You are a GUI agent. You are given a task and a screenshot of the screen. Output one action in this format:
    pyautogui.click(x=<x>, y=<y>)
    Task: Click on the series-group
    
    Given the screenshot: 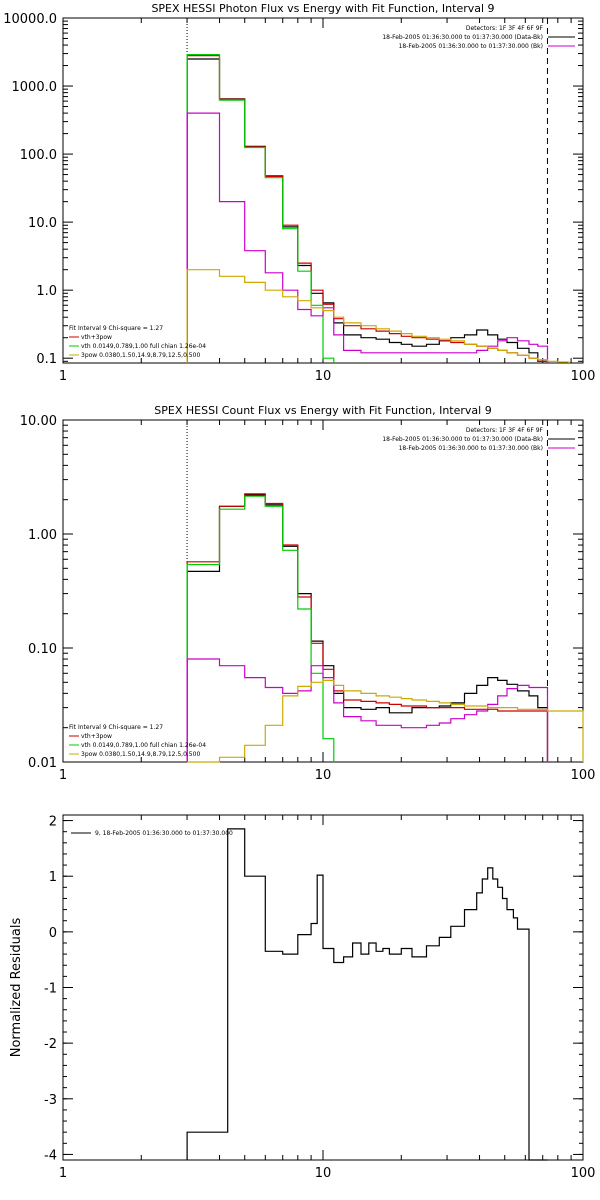 What is the action you would take?
    pyautogui.click(x=385, y=628)
    